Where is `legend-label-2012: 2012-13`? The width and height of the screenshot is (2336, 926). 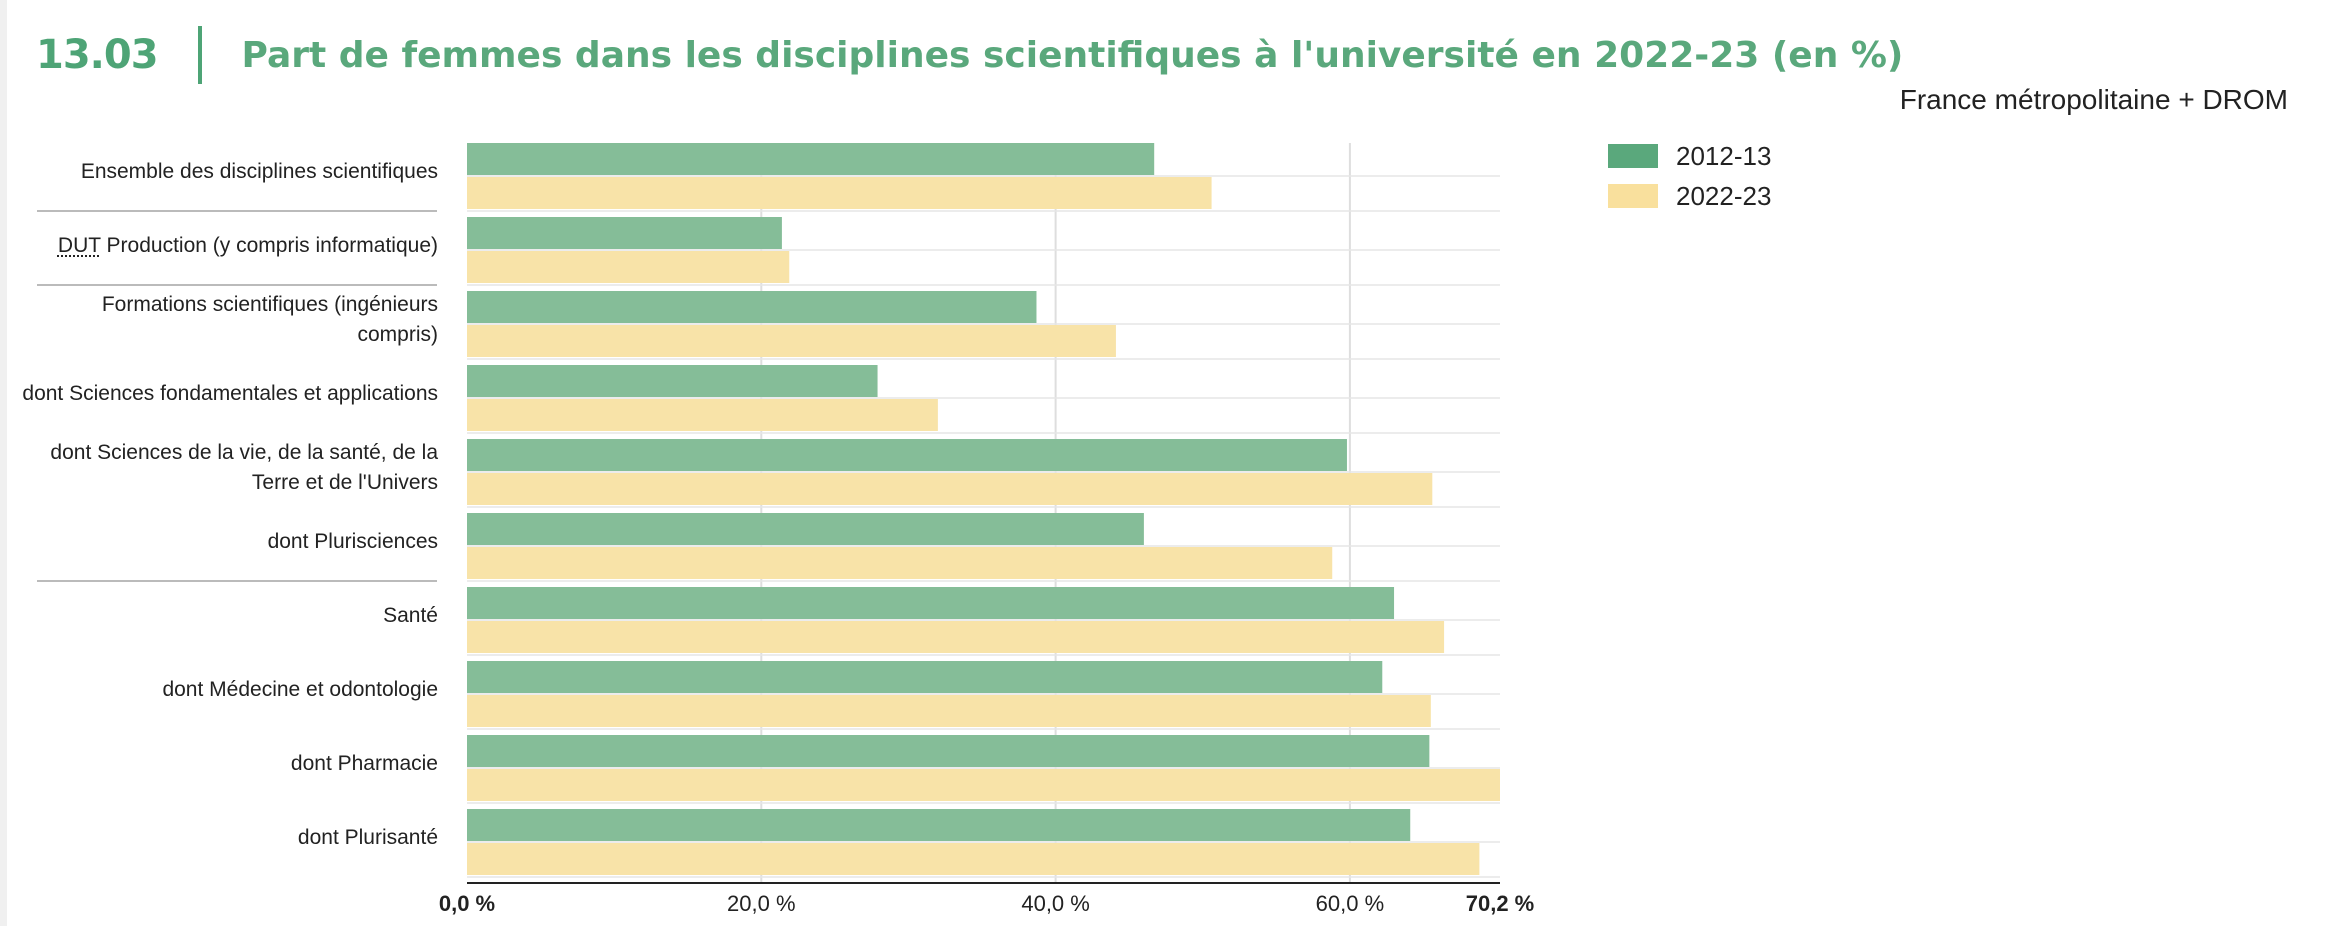 legend-label-2012: 2012-13 is located at coordinates (1724, 155).